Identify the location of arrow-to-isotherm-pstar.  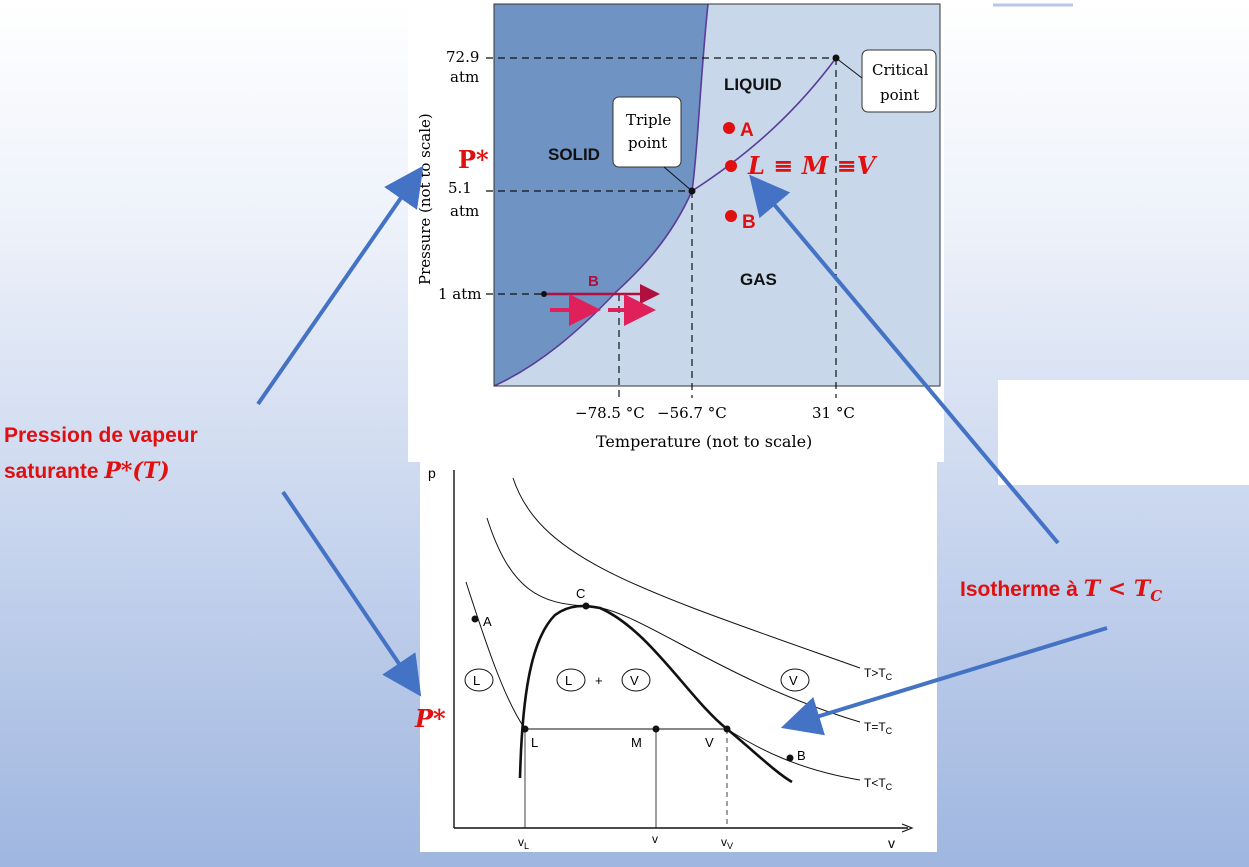
(351, 593).